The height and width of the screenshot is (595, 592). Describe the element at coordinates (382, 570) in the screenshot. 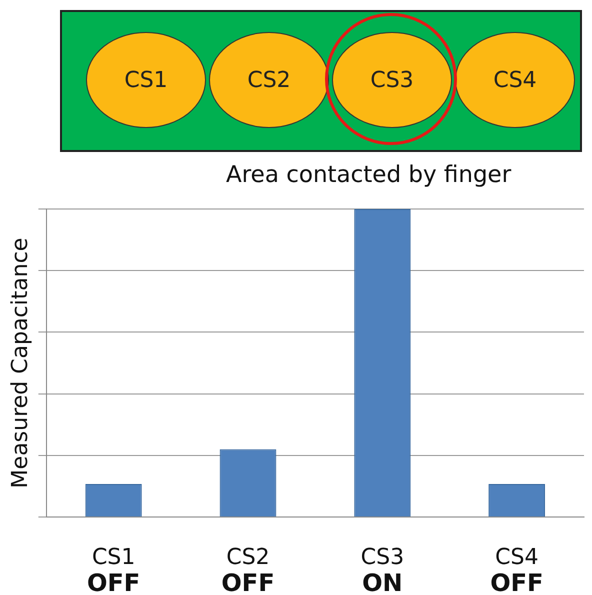

I see `x-tick-label: CS3 ON` at that location.